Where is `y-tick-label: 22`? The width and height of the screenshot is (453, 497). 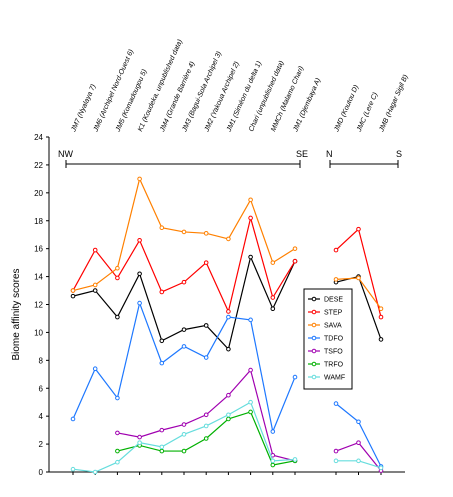
y-tick-label: 22 is located at coordinates (38, 165).